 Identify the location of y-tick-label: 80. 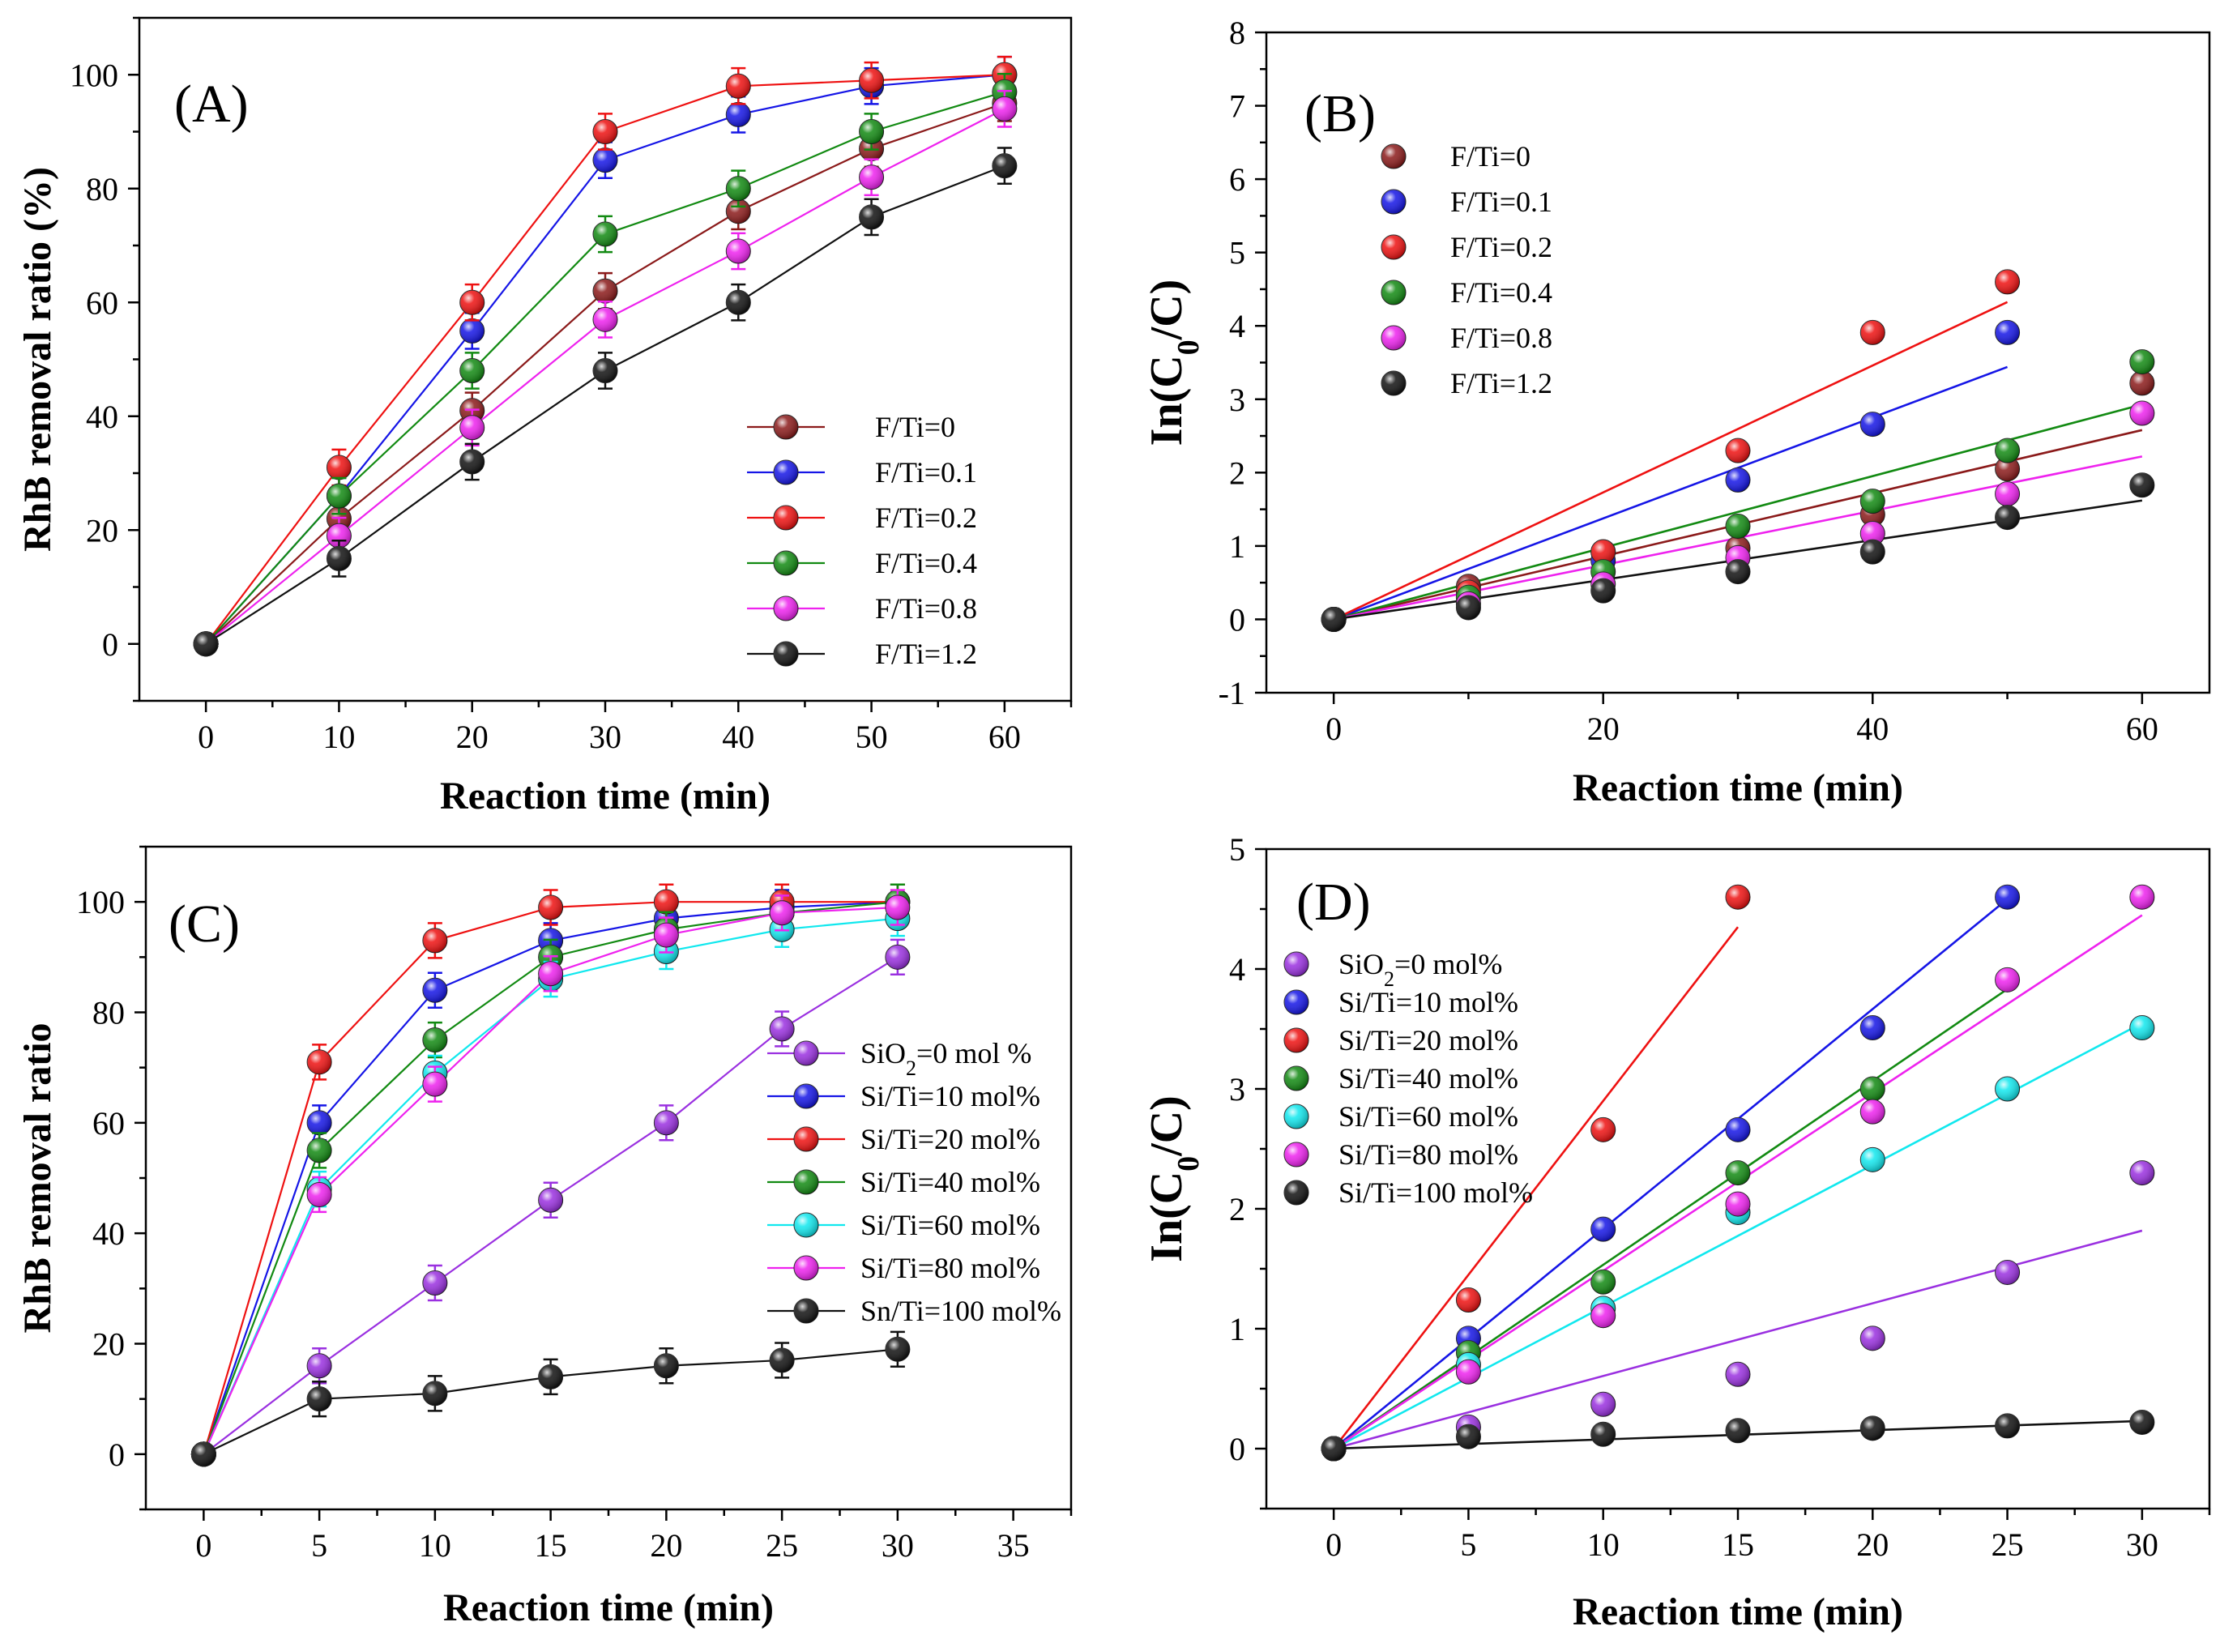
(102, 189).